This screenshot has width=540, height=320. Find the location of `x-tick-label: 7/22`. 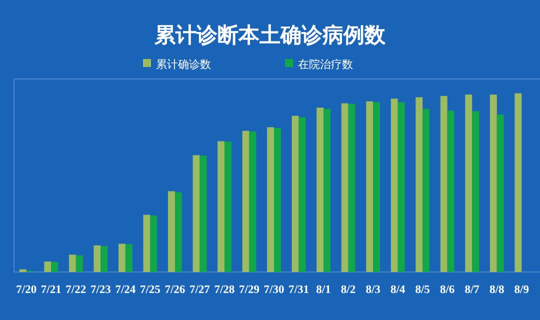

x-tick-label: 7/22 is located at coordinates (76, 290).